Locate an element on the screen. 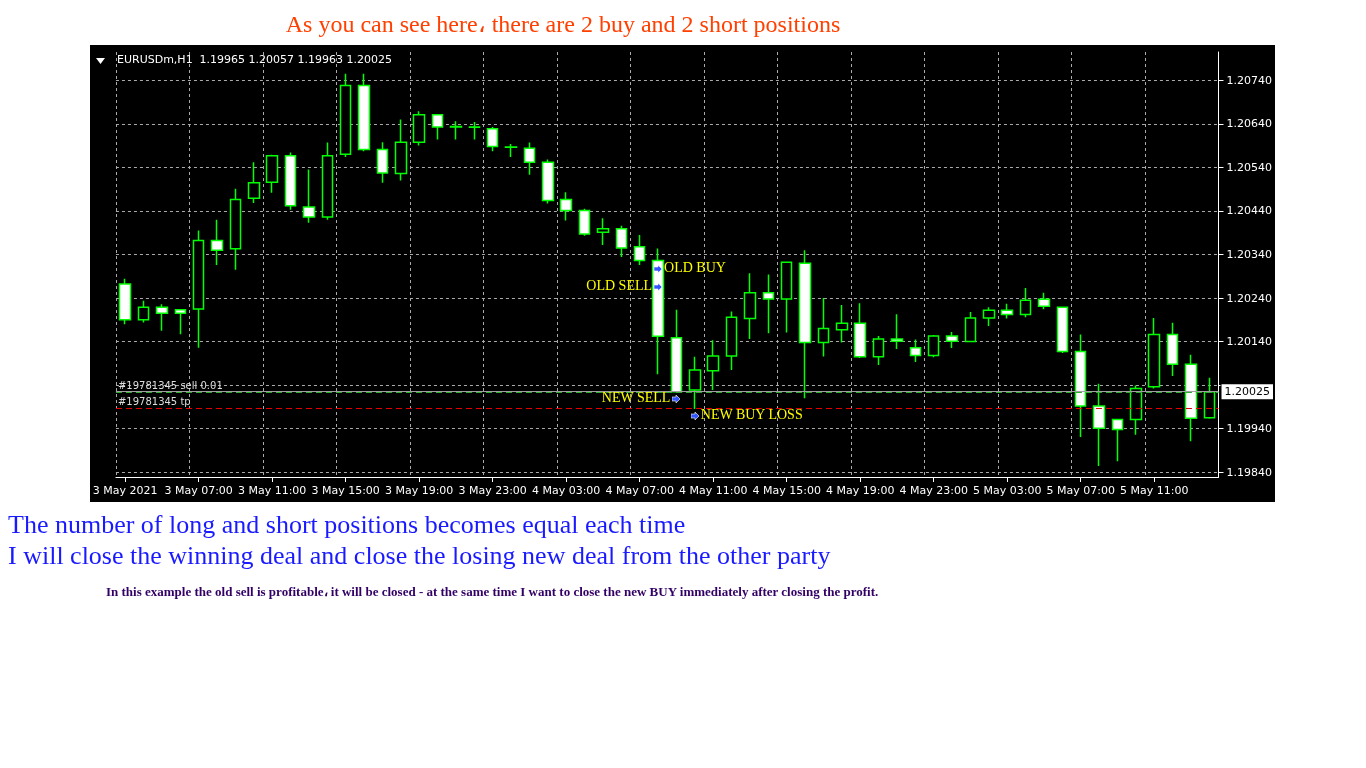 This screenshot has width=1366, height=768. text: The number of long and short positions becomes equal each time is located at coordinates (347, 525).